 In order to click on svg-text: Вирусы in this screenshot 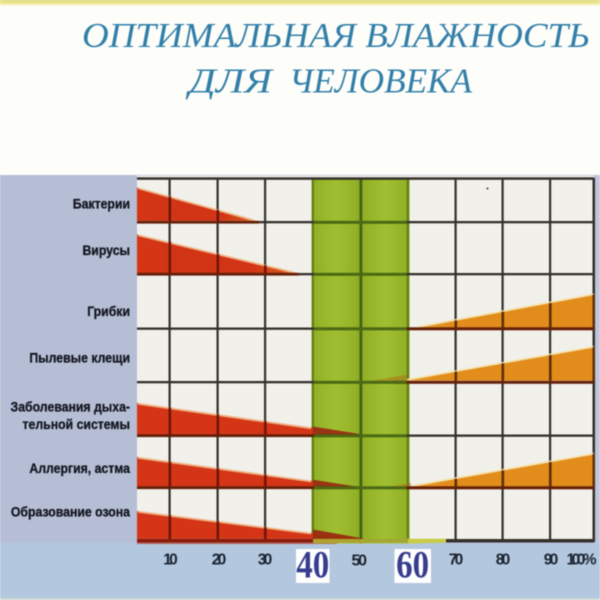, I will do `click(106, 250)`.